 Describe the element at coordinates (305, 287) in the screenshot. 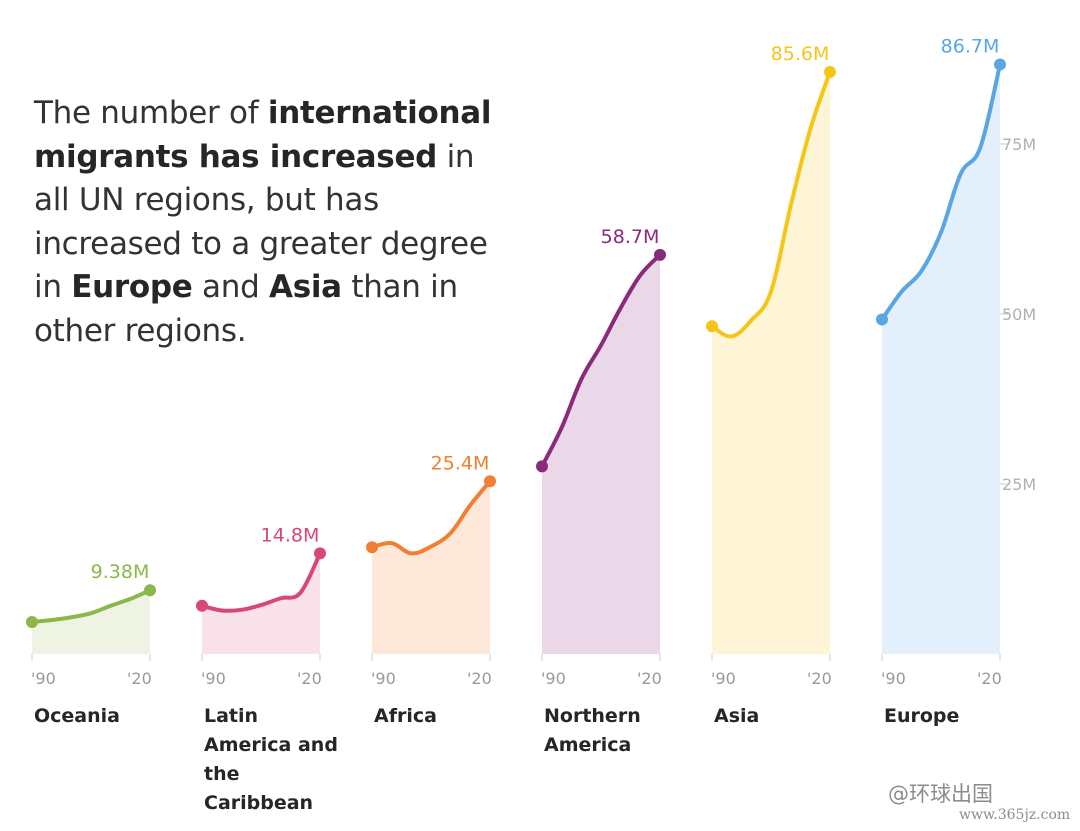

I see `headline-bold-asia: Asia` at that location.